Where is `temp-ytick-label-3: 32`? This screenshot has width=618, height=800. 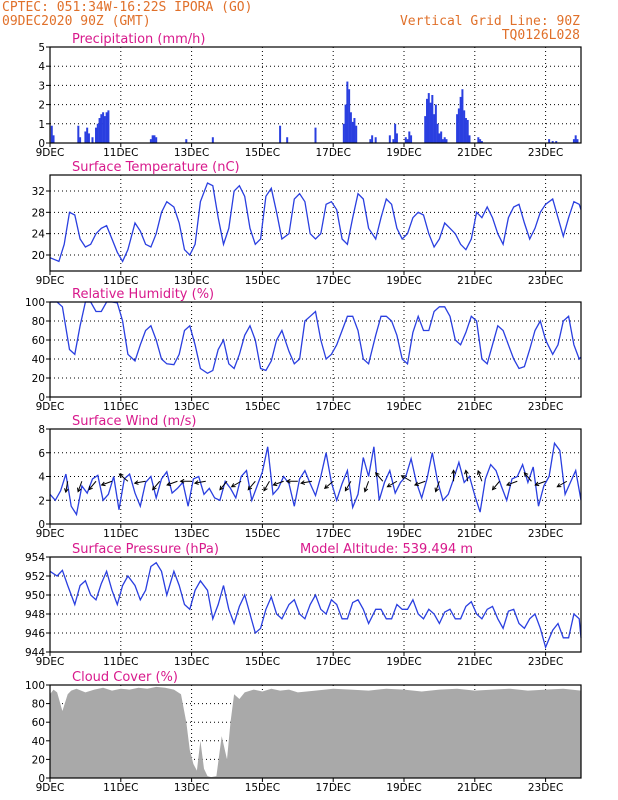 temp-ytick-label-3: 32 is located at coordinates (38, 192).